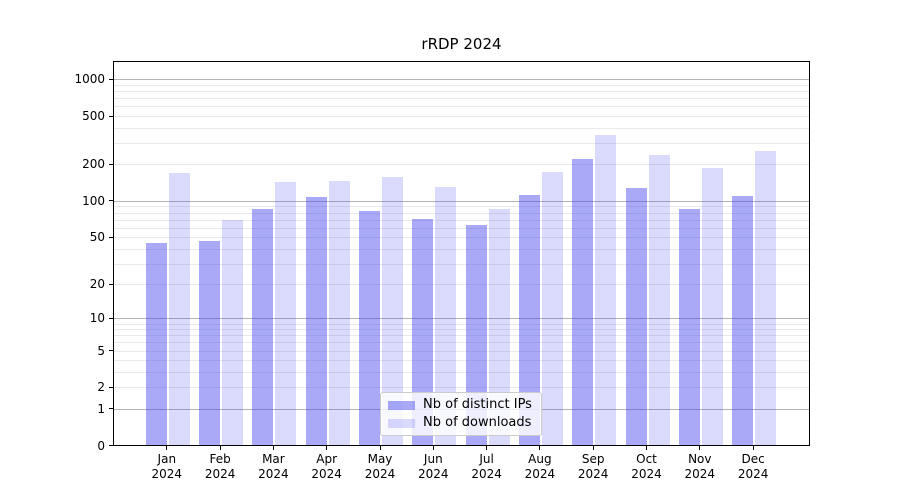 The width and height of the screenshot is (900, 500). What do you see at coordinates (97, 284) in the screenshot?
I see `y-tick-label: 20` at bounding box center [97, 284].